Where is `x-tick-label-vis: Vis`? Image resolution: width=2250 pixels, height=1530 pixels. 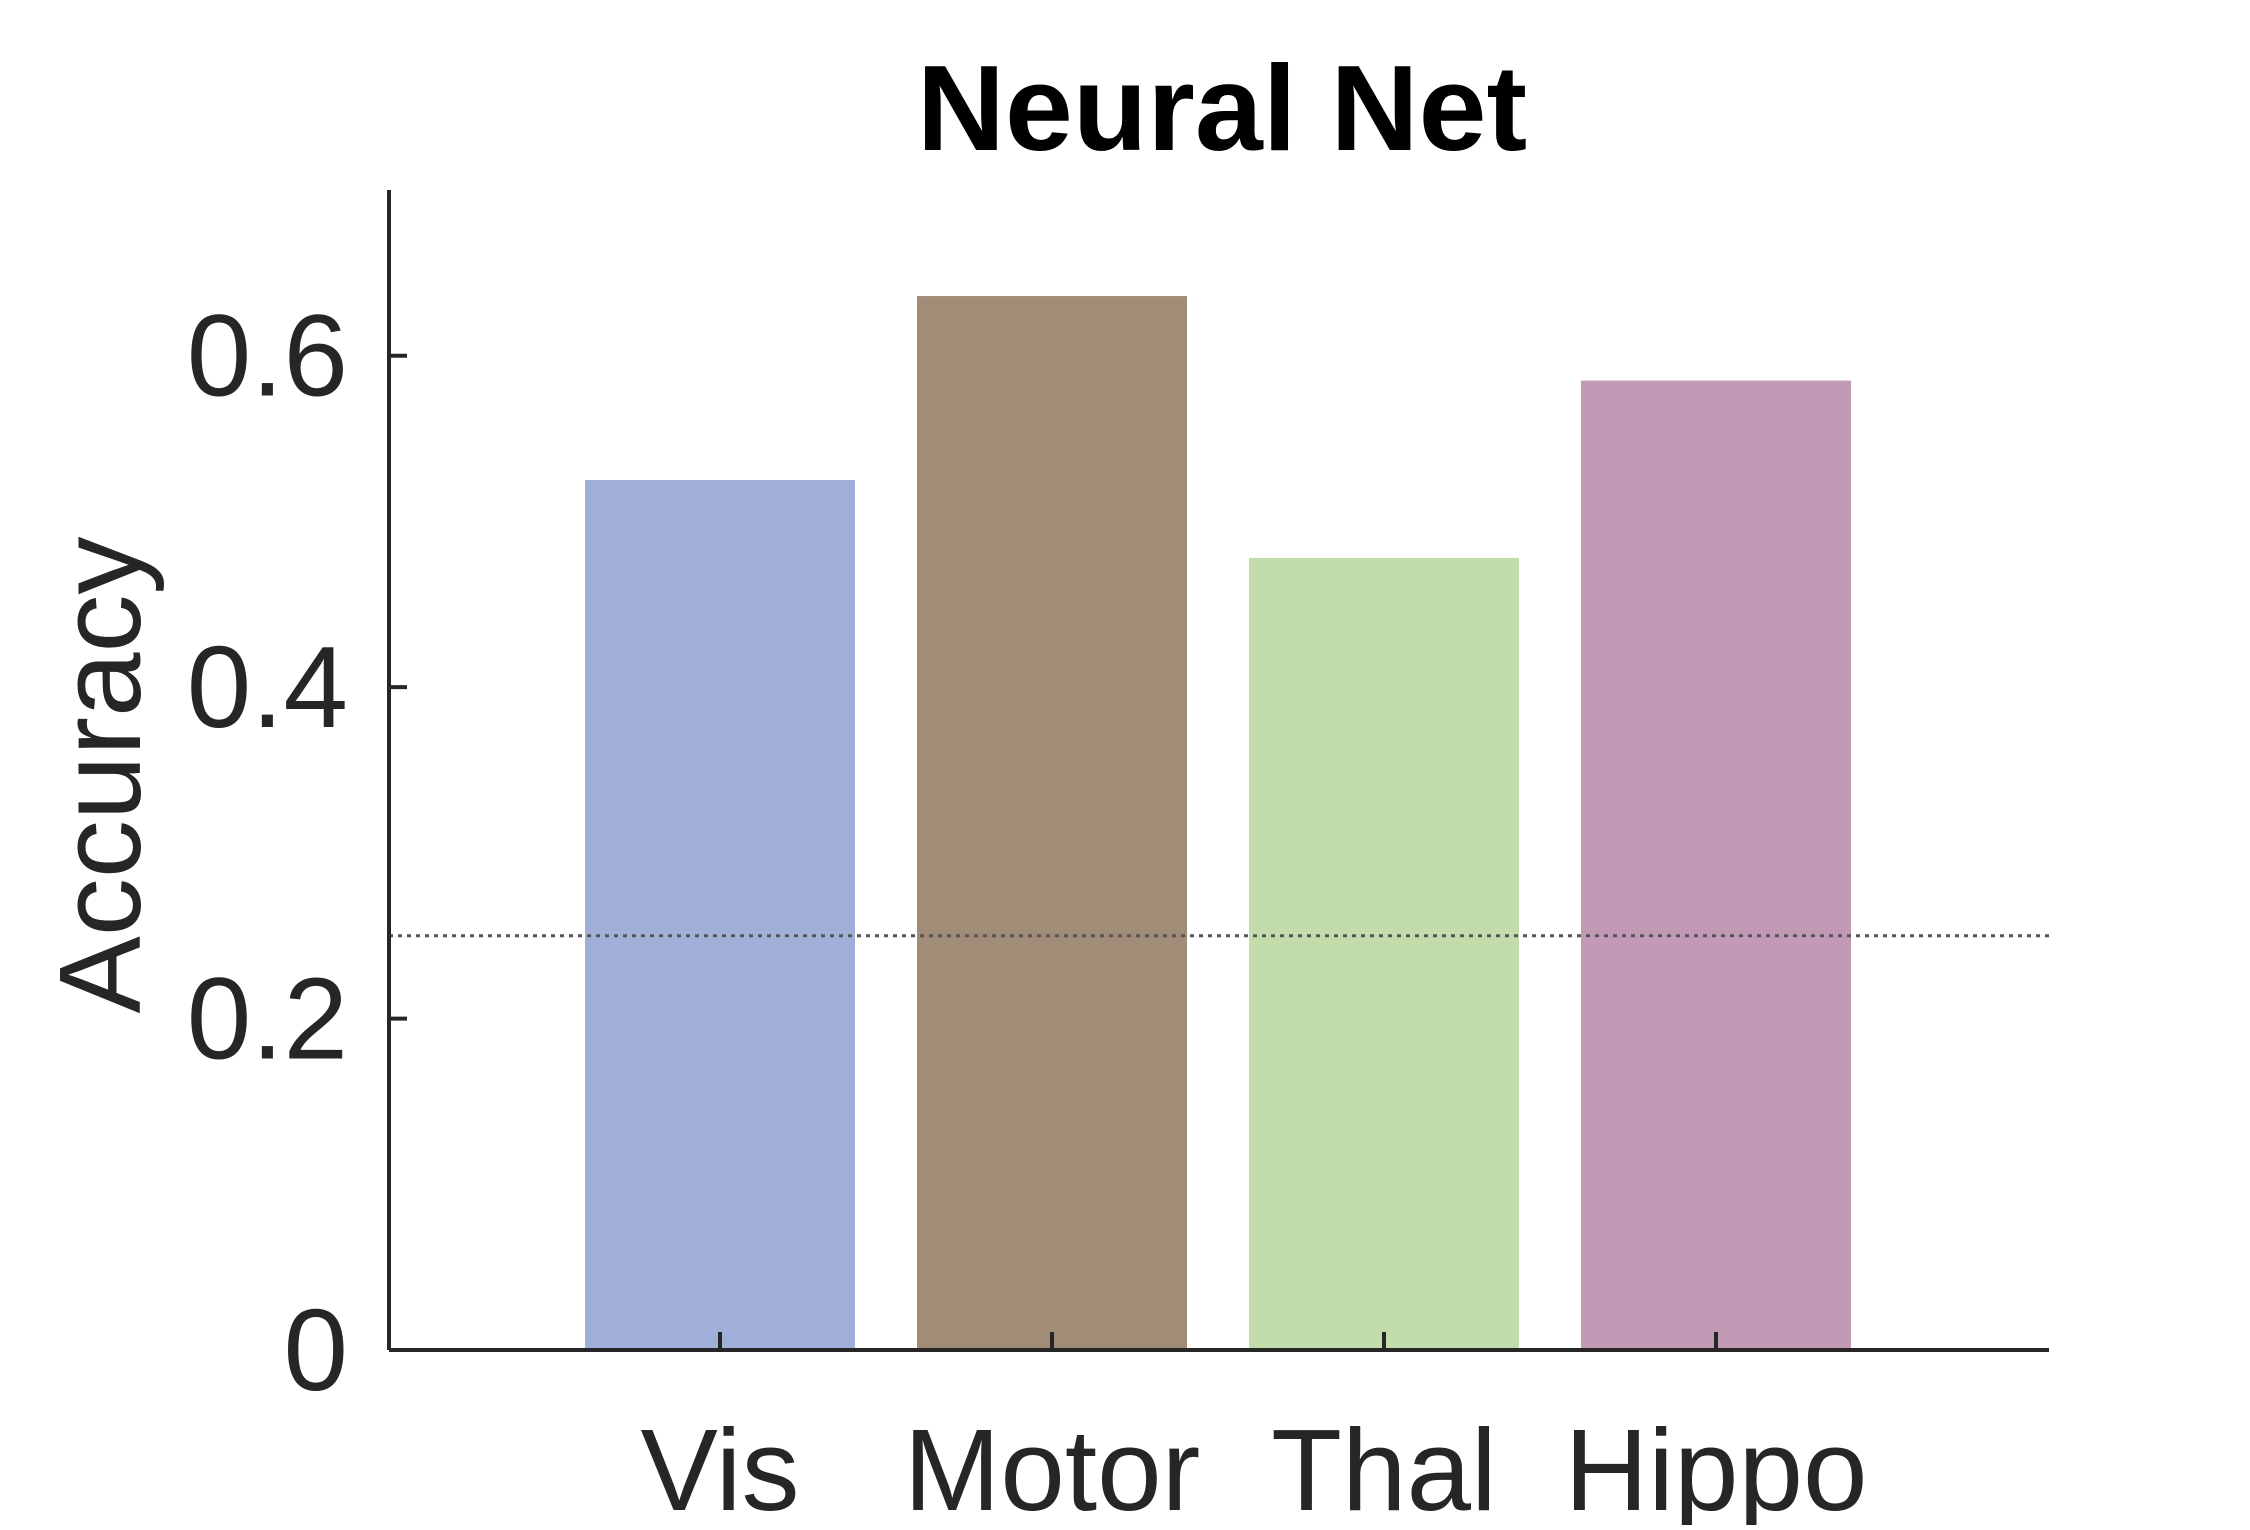
x-tick-label-vis: Vis is located at coordinates (719, 1465).